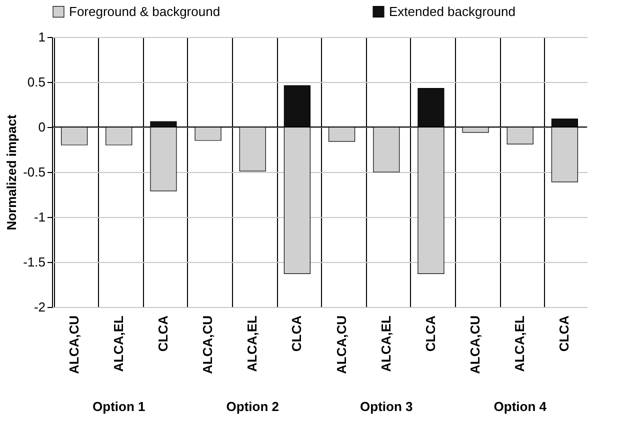 This screenshot has width=639, height=443. What do you see at coordinates (521, 406) in the screenshot?
I see `text: Option 4` at bounding box center [521, 406].